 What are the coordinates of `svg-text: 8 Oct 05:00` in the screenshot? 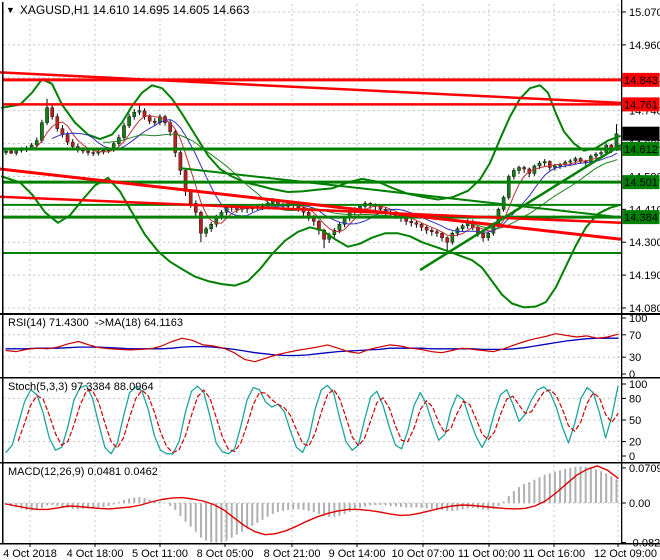 It's located at (225, 554).